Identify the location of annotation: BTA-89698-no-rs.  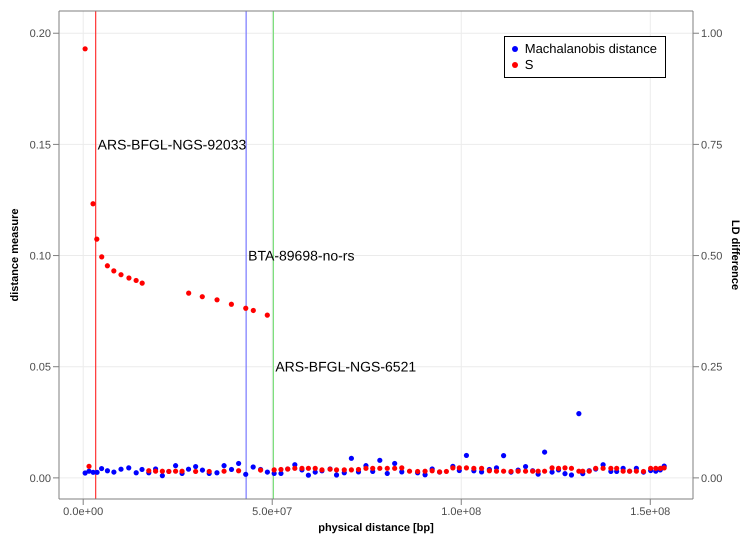
(301, 256).